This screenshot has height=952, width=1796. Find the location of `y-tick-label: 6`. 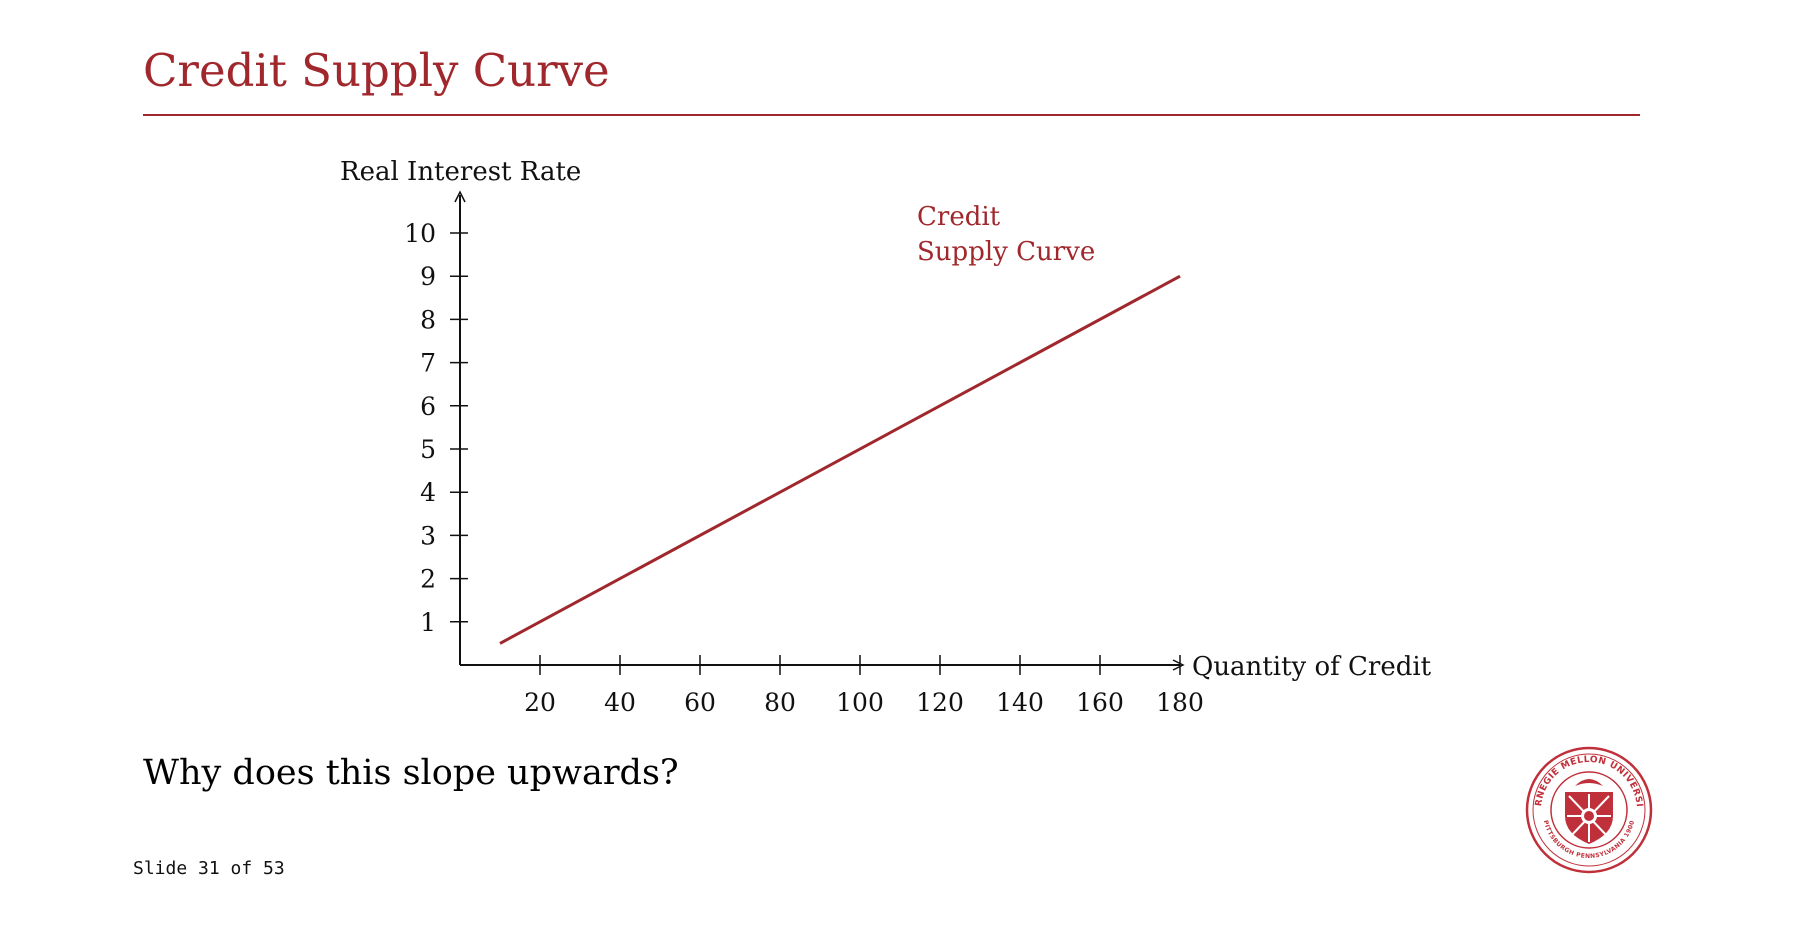

y-tick-label: 6 is located at coordinates (428, 406).